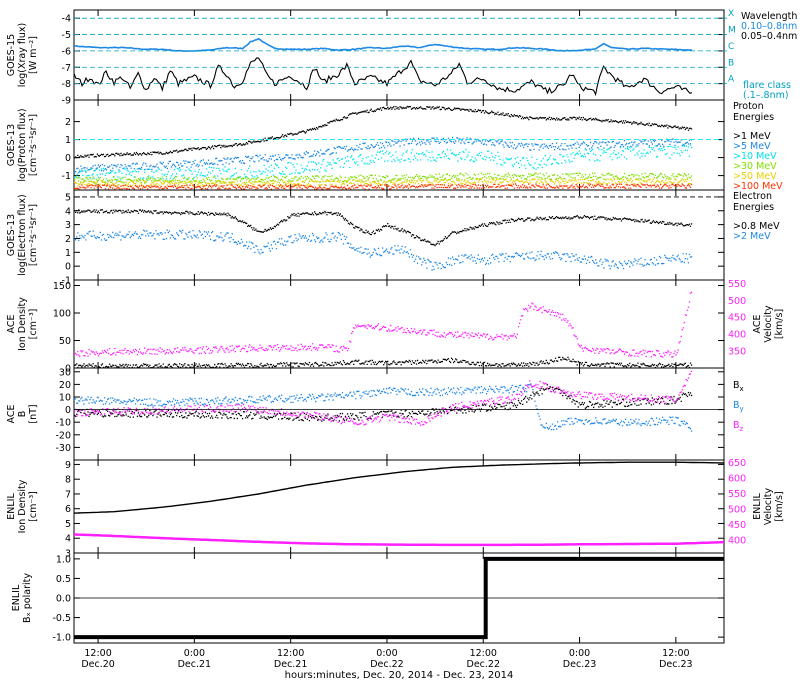 The width and height of the screenshot is (800, 680). Describe the element at coordinates (22, 144) in the screenshot. I see `y-axis-label: log(Proton flux)` at that location.